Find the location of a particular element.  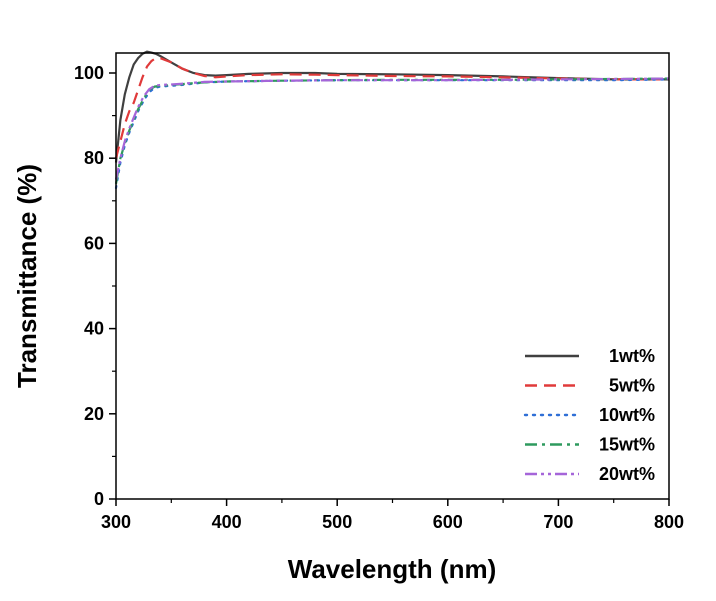

y-tick-label: 80 is located at coordinates (94, 158).